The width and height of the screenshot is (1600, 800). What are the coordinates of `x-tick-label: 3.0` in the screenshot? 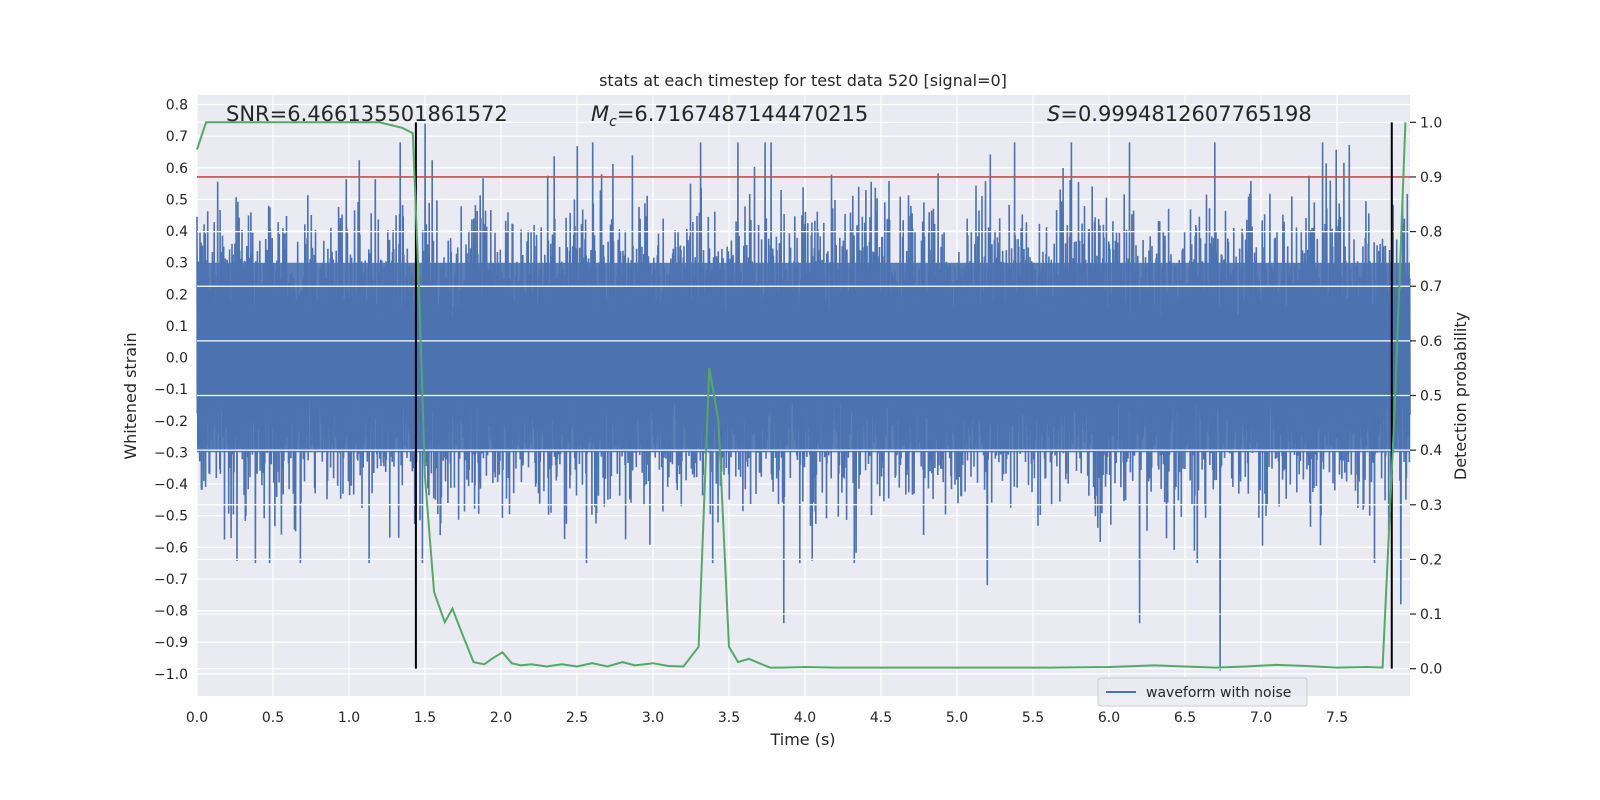 It's located at (653, 718).